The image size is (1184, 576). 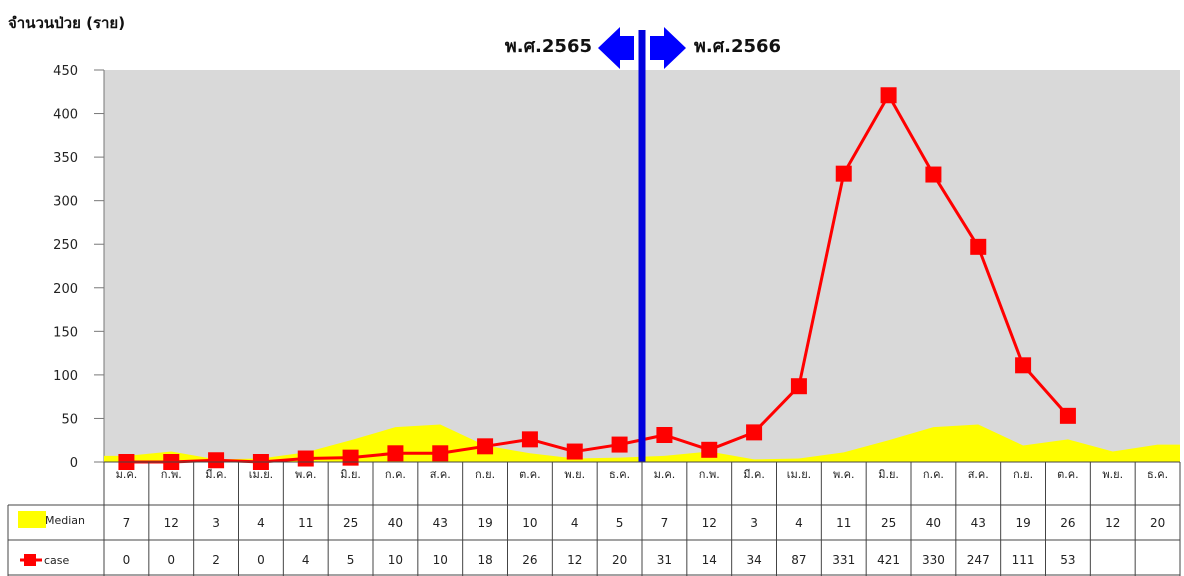 I want to click on category-label-17: มิ.ย., so click(x=888, y=474).